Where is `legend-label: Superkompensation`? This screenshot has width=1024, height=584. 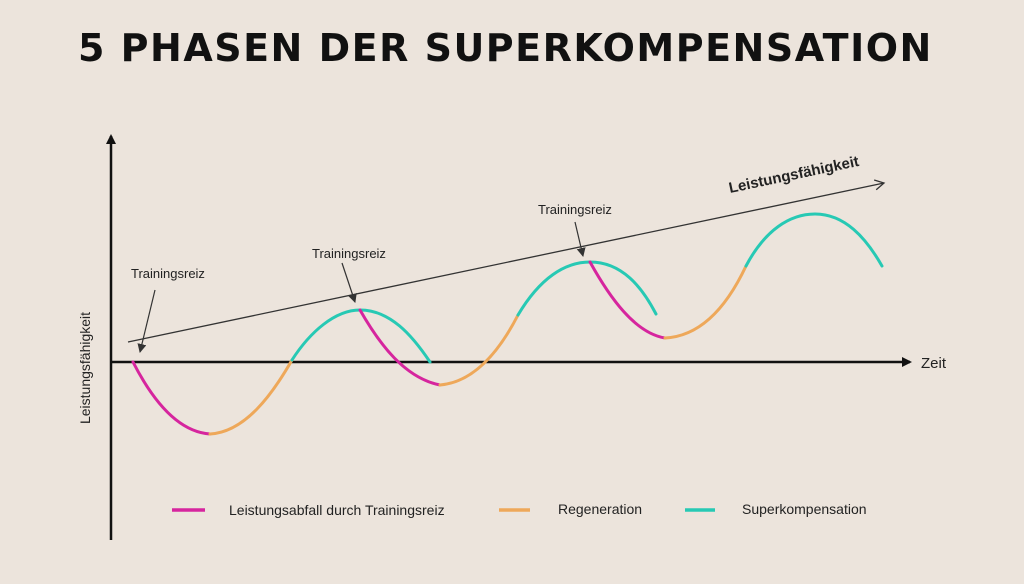 legend-label: Superkompensation is located at coordinates (804, 509).